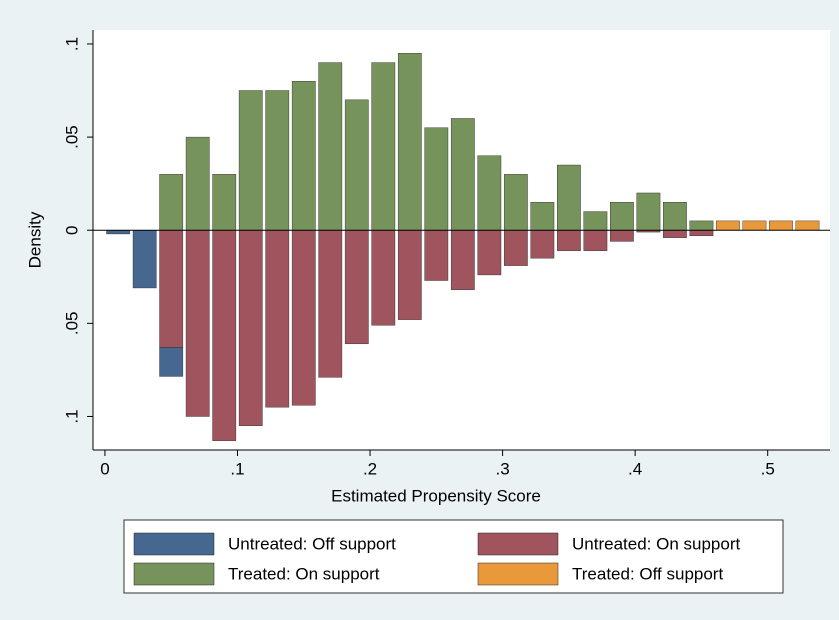 This screenshot has width=839, height=620. Describe the element at coordinates (237, 468) in the screenshot. I see `x-tick-label: .1` at that location.